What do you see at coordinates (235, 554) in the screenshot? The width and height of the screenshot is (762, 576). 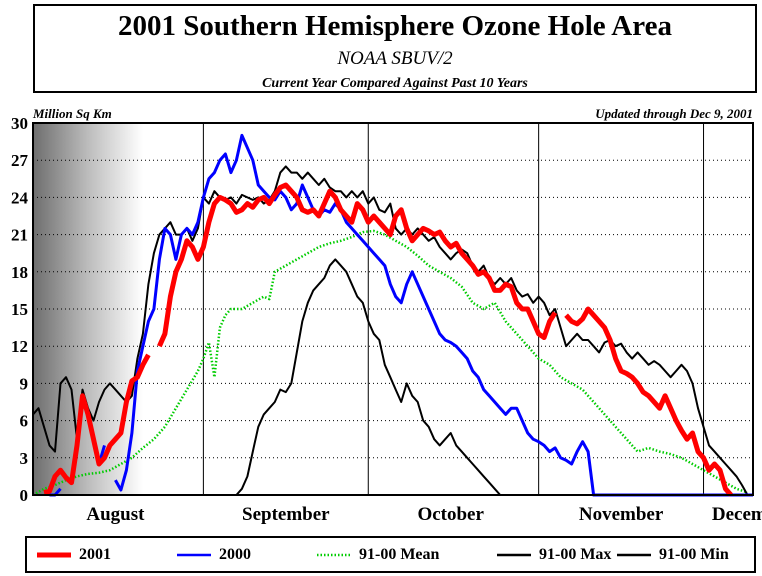 I see `legend-label: 2000` at bounding box center [235, 554].